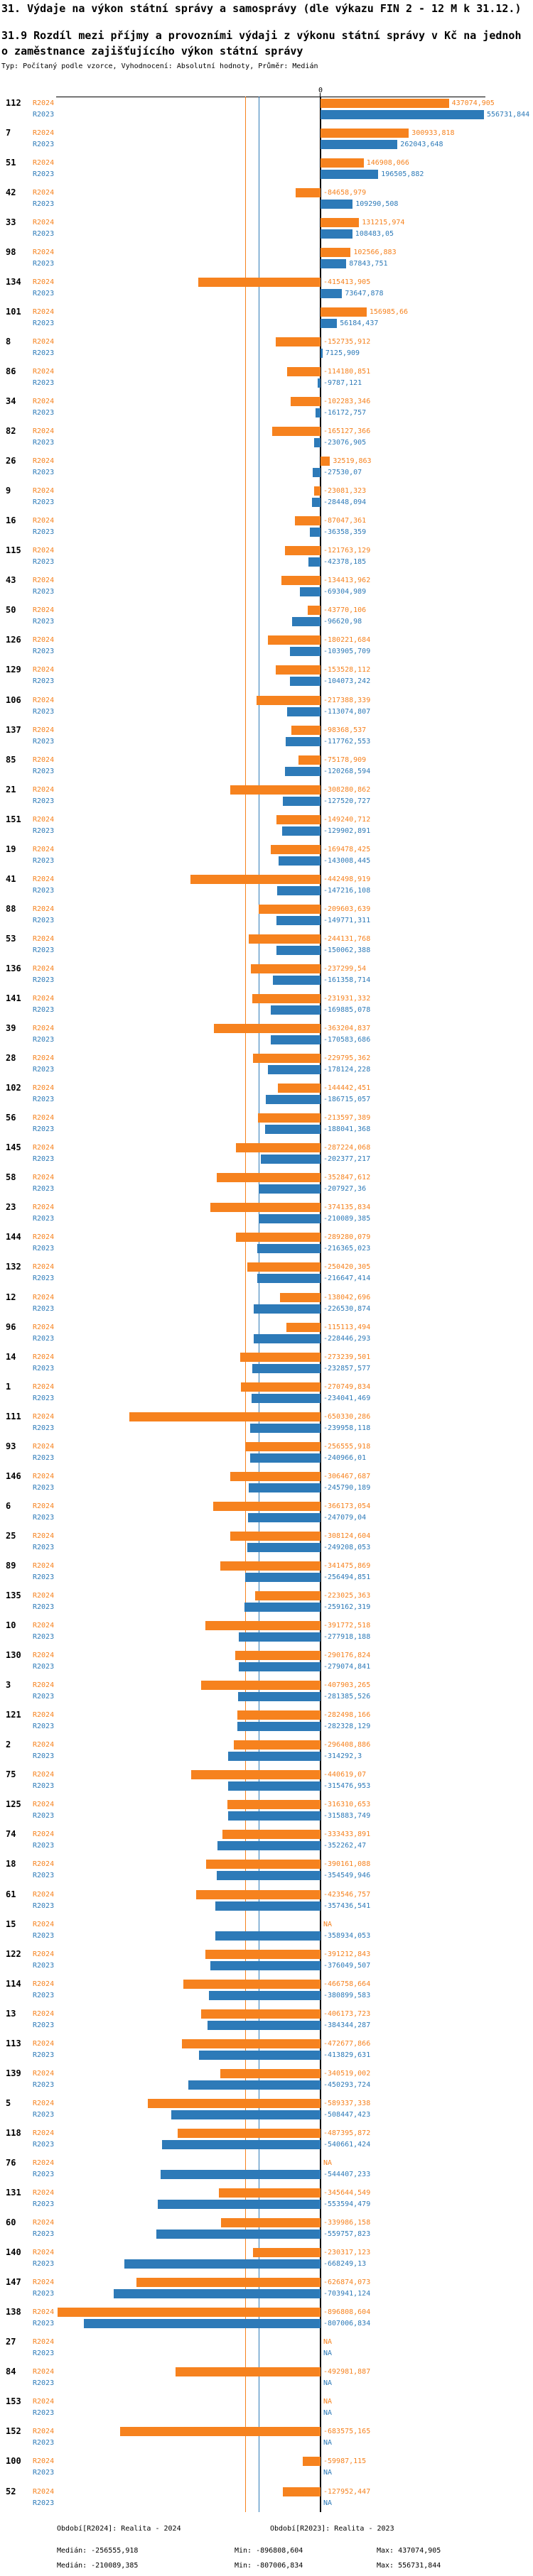 The image size is (533, 2576). Describe the element at coordinates (347, 771) in the screenshot. I see `bar-value-label: -120268,594` at that location.